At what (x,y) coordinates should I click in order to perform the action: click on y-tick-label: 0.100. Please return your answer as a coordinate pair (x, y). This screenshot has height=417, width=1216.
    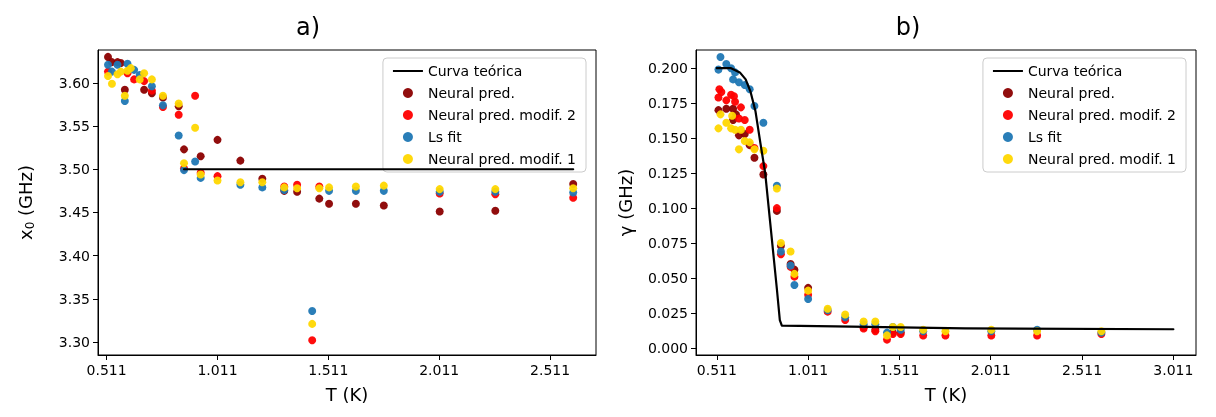
    Looking at the image, I should click on (667, 208).